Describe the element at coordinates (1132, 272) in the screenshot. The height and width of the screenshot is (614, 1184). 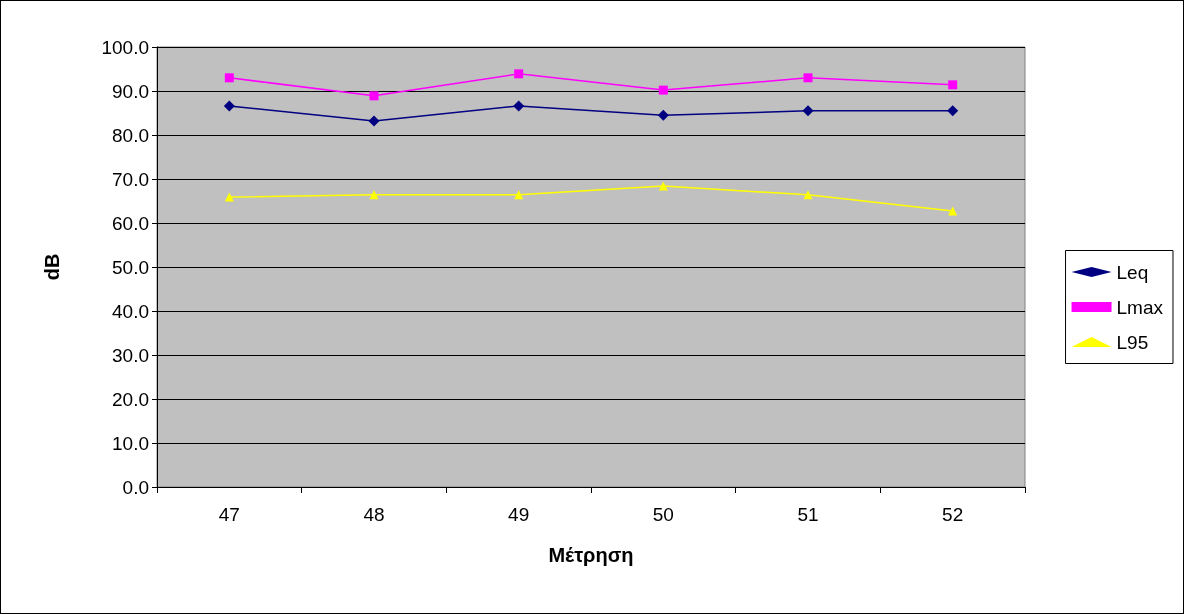
I see `legend-label: Leq` at that location.